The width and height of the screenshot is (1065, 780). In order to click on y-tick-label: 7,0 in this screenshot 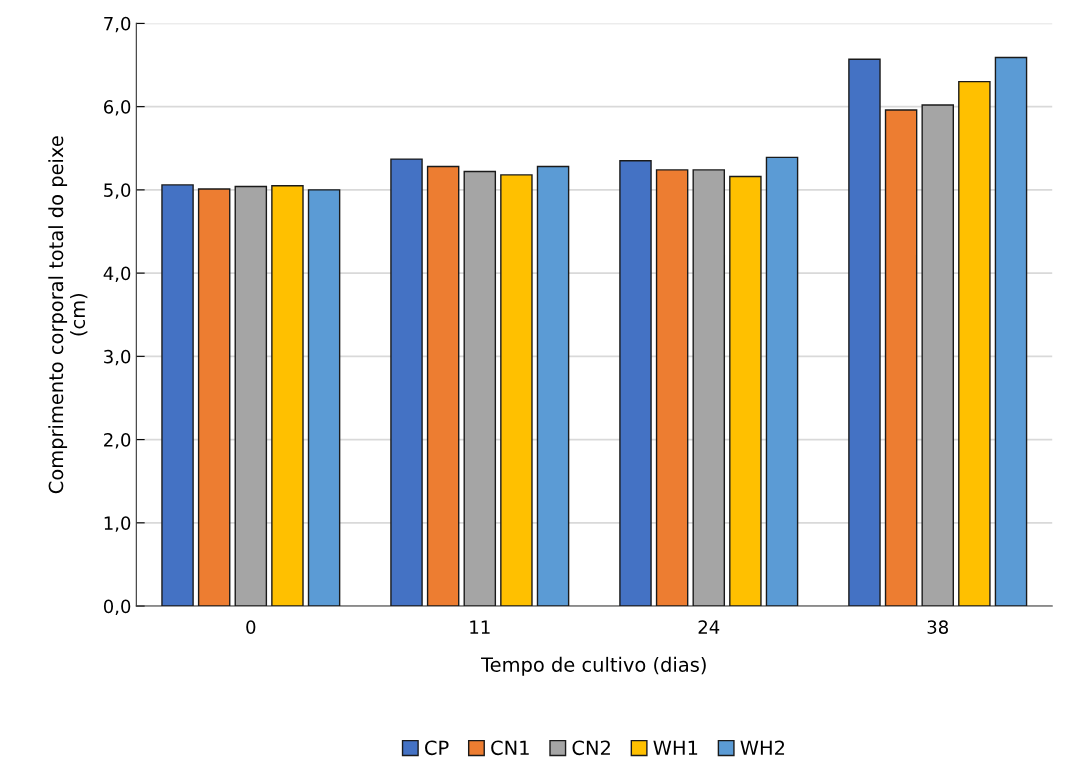, I will do `click(117, 24)`.